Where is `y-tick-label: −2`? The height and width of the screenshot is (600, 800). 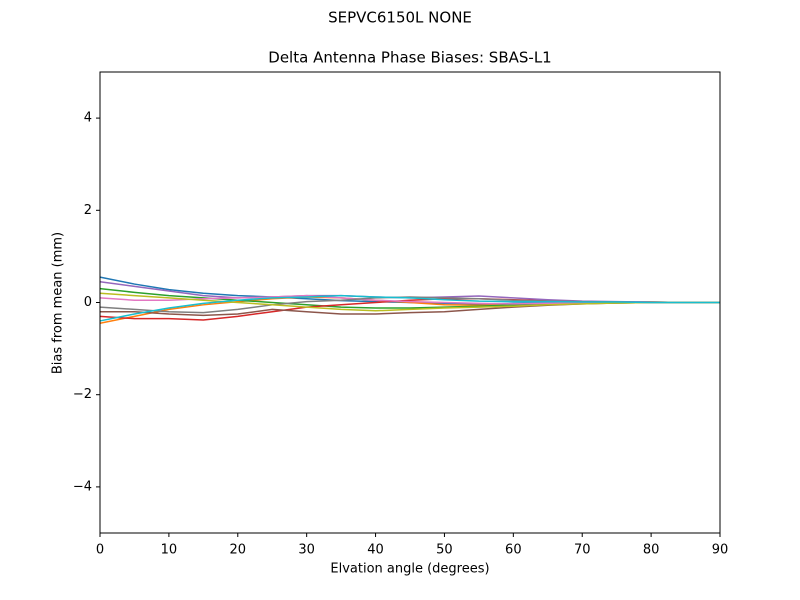
y-tick-label: −2 is located at coordinates (82, 394).